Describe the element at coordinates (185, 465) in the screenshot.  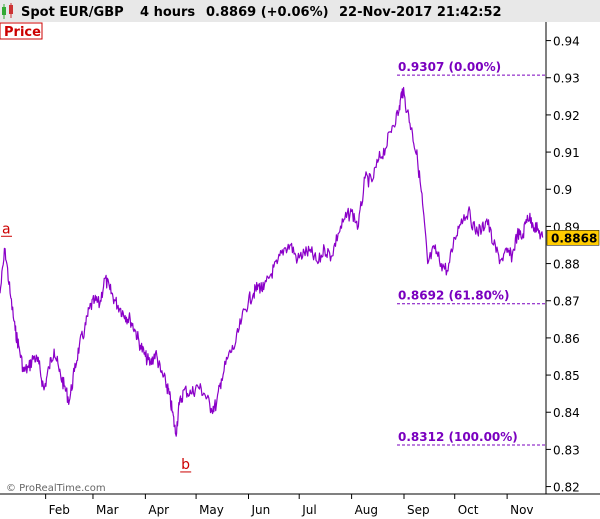
I see `wave-marker-label: b` at that location.